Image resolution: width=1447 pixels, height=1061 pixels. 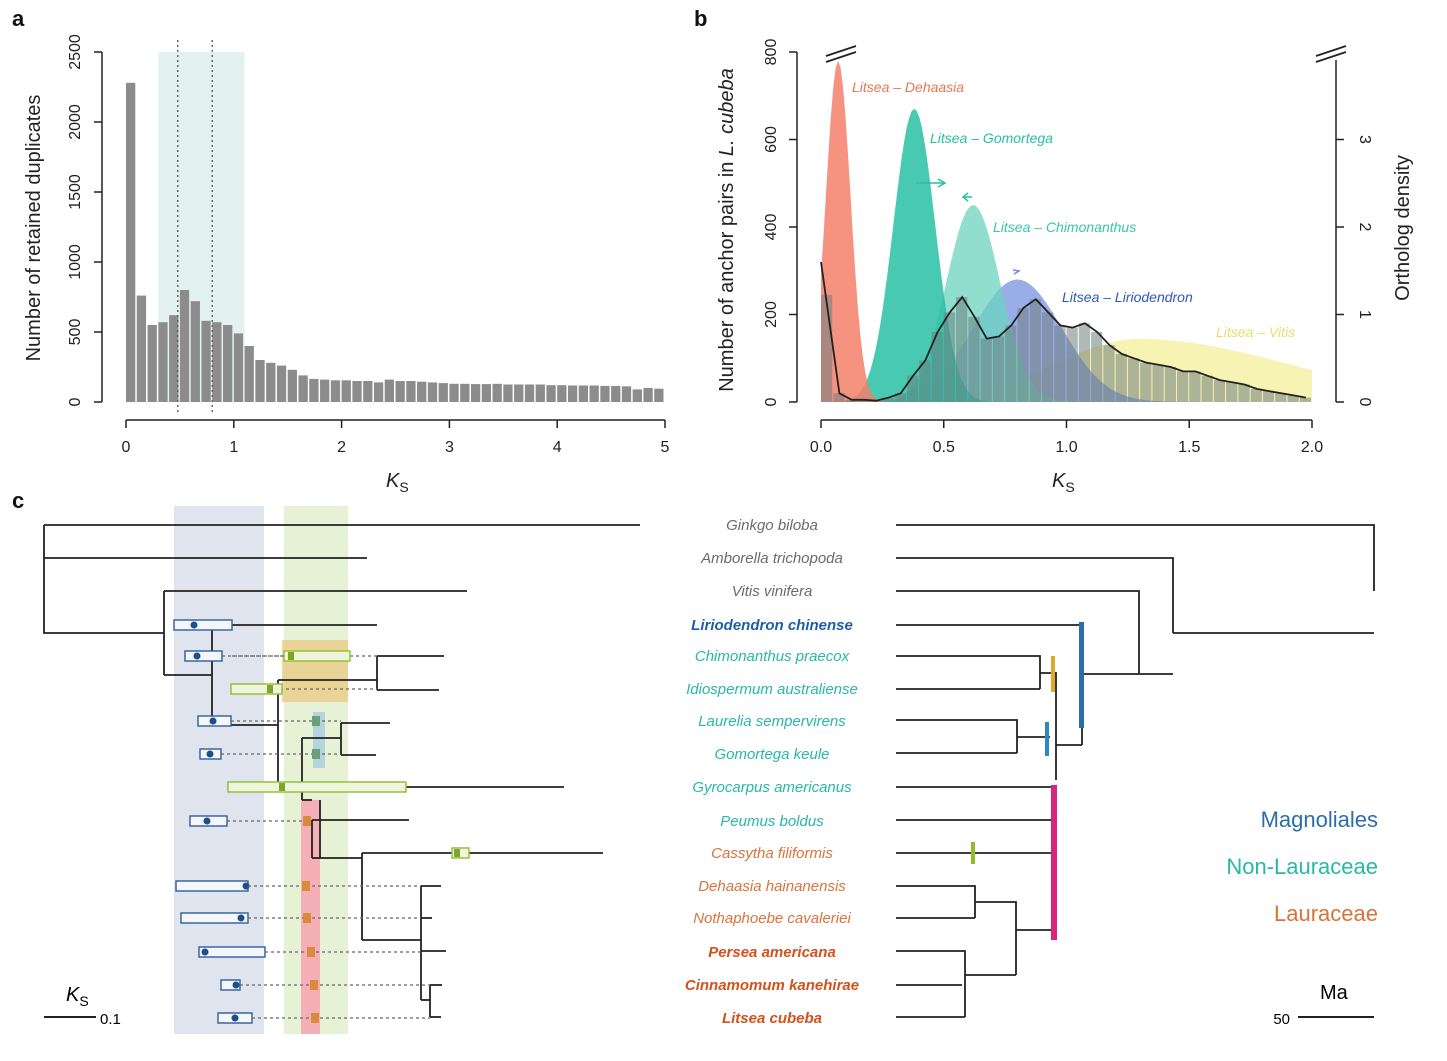 What do you see at coordinates (1127, 297) in the screenshot?
I see `series-label-liriodendron: Litsea – Liriodendron` at bounding box center [1127, 297].